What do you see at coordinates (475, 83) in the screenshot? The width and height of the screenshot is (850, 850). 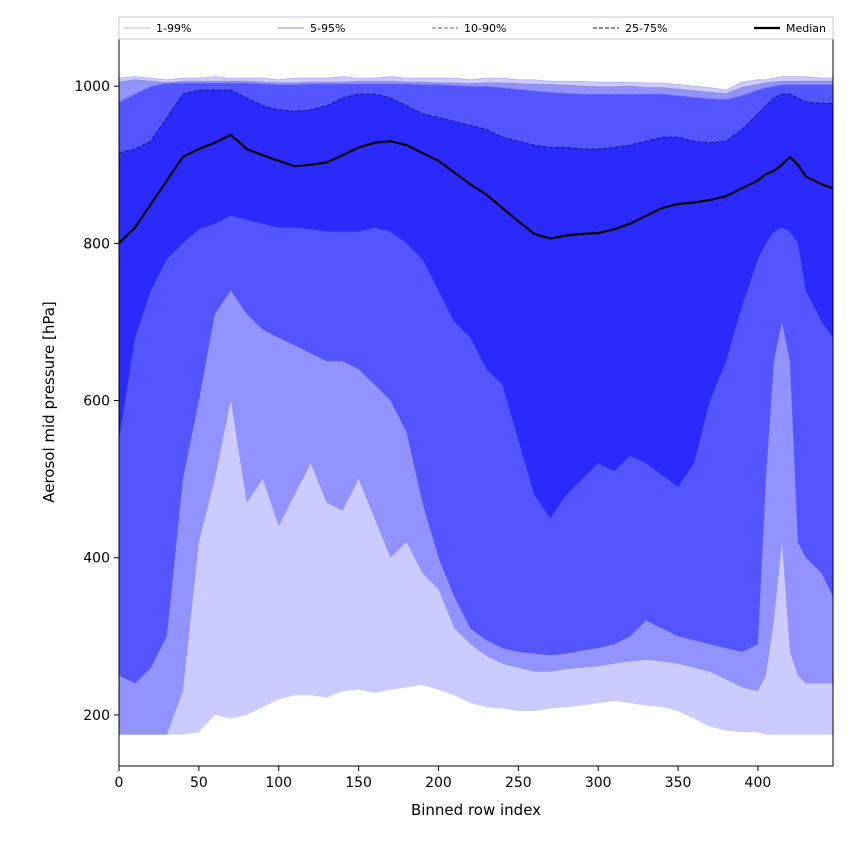 I see `band-edge-1-99%` at bounding box center [475, 83].